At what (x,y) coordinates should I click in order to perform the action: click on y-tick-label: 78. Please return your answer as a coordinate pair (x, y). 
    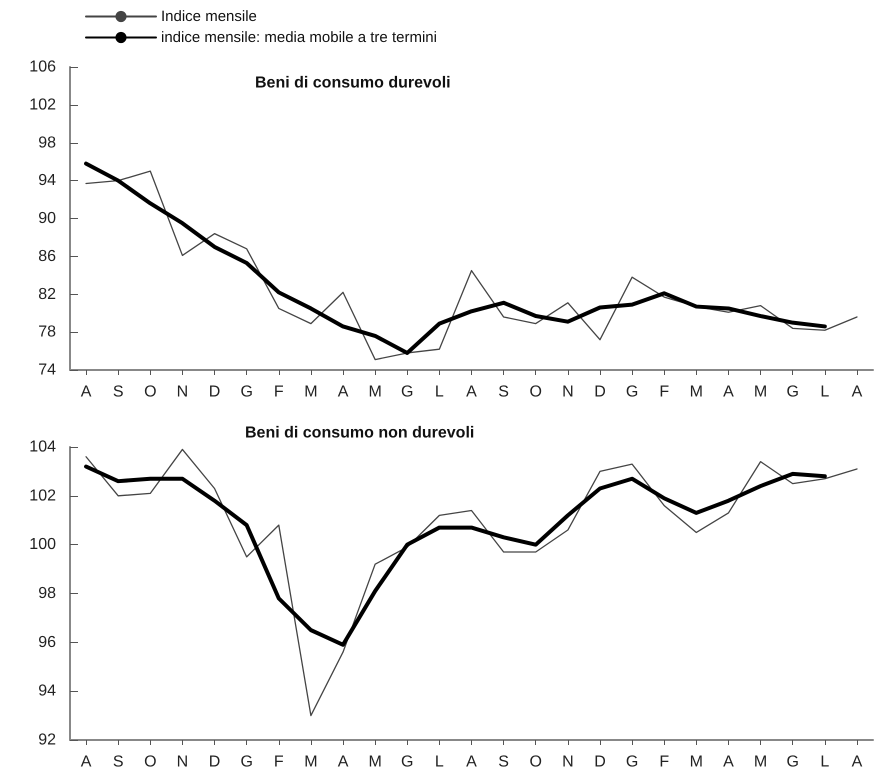
    Looking at the image, I should click on (47, 332).